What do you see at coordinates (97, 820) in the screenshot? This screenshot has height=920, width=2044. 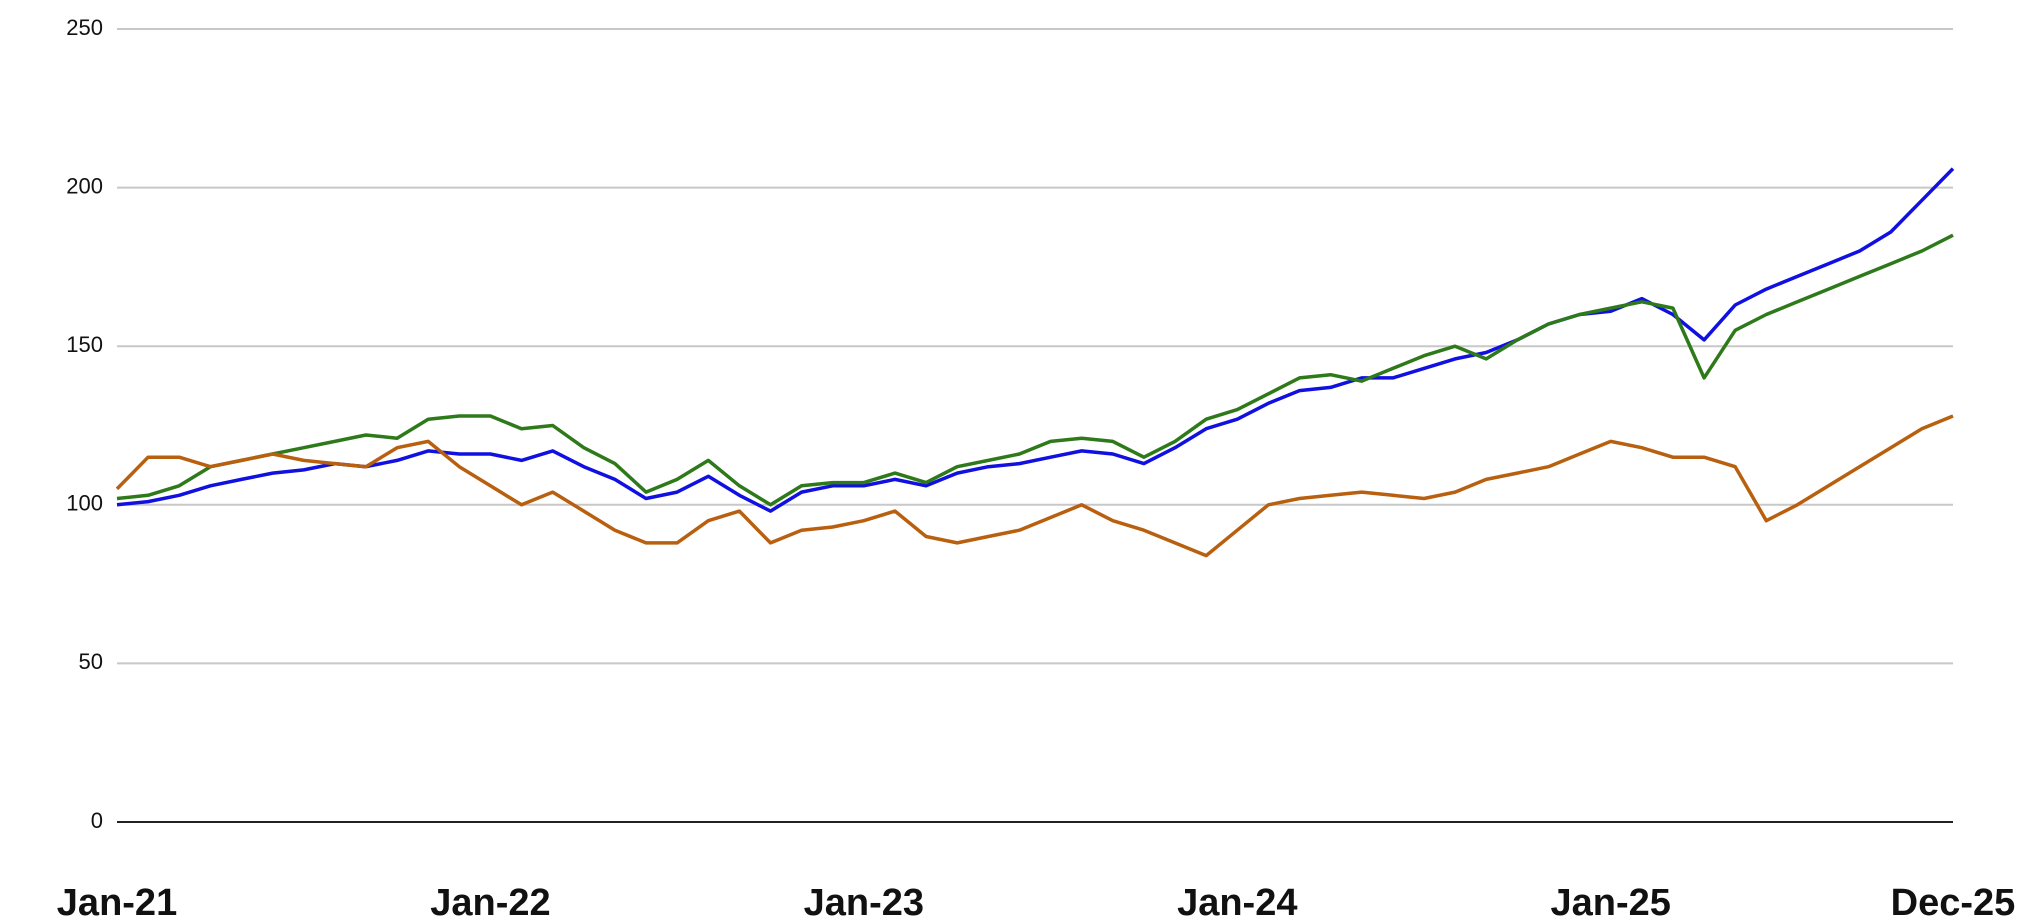 I see `y-tick-label: 0` at bounding box center [97, 820].